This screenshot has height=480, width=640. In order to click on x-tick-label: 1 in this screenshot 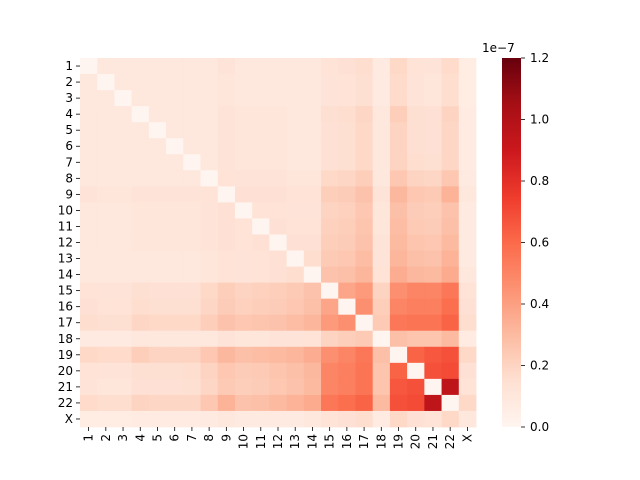, I will do `click(89, 438)`.